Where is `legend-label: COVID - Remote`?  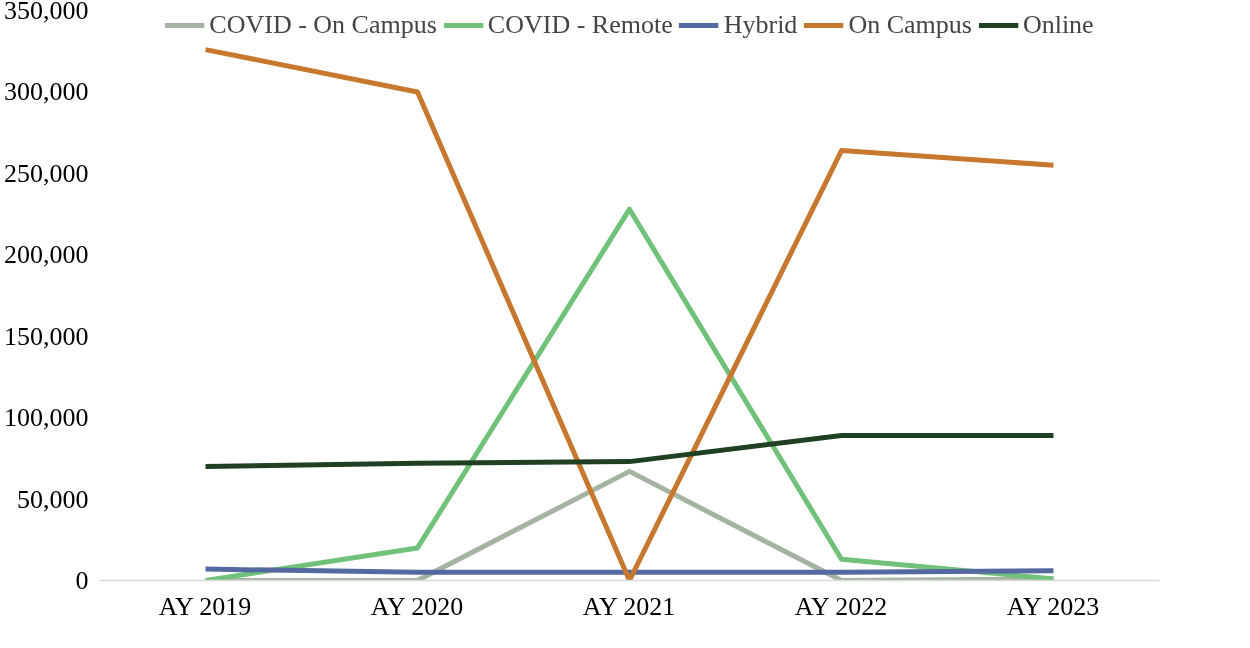 legend-label: COVID - Remote is located at coordinates (580, 25).